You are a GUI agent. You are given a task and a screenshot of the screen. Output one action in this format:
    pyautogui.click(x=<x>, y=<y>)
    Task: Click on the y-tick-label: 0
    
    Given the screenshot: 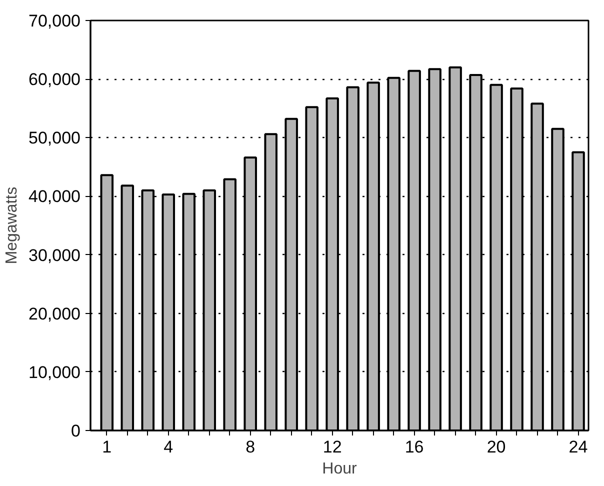 What is the action you would take?
    pyautogui.click(x=76, y=431)
    